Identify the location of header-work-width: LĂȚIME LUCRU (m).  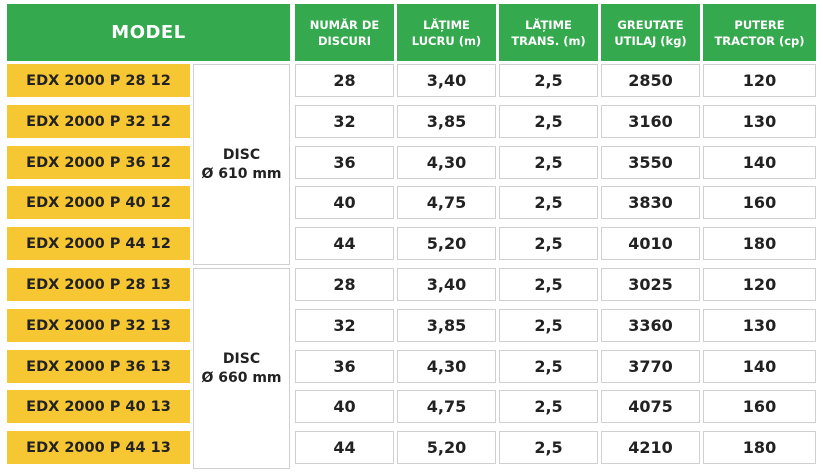
(446, 32).